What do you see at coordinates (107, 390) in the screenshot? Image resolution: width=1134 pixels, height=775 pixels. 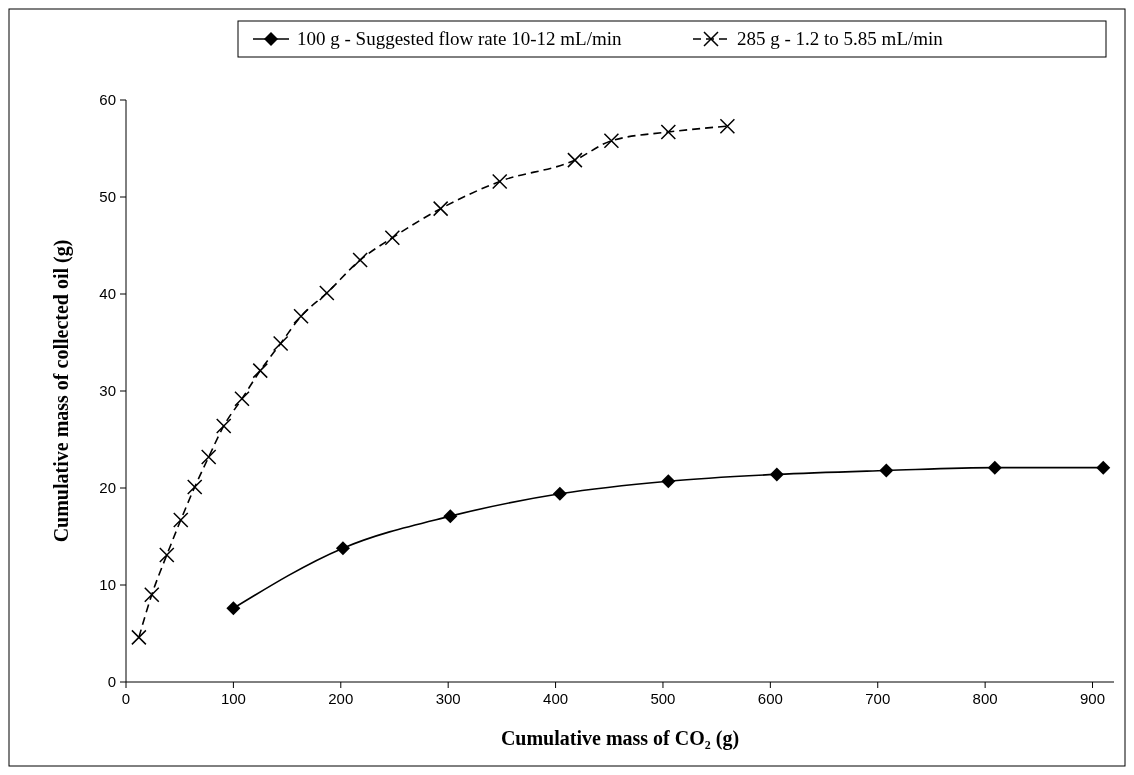 I see `y-tick-label: 30` at bounding box center [107, 390].